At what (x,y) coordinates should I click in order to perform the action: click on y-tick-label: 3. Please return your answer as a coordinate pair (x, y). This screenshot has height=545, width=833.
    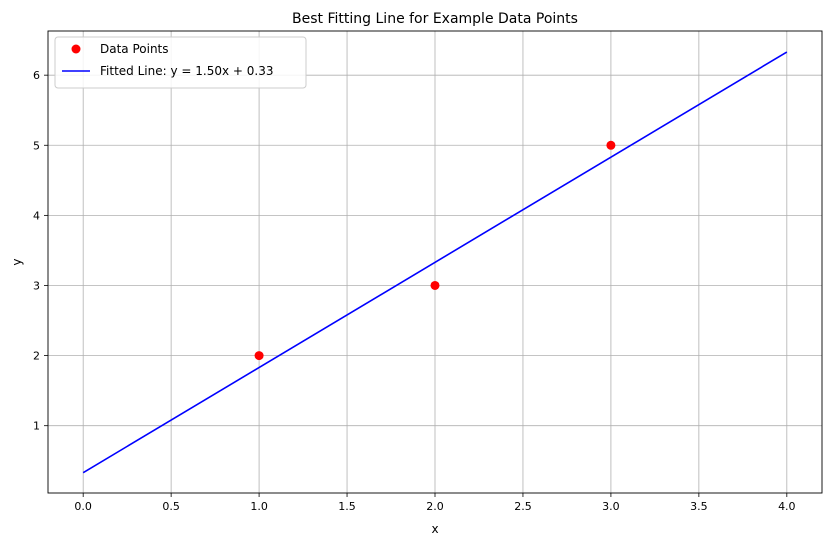
    Looking at the image, I should click on (36, 285).